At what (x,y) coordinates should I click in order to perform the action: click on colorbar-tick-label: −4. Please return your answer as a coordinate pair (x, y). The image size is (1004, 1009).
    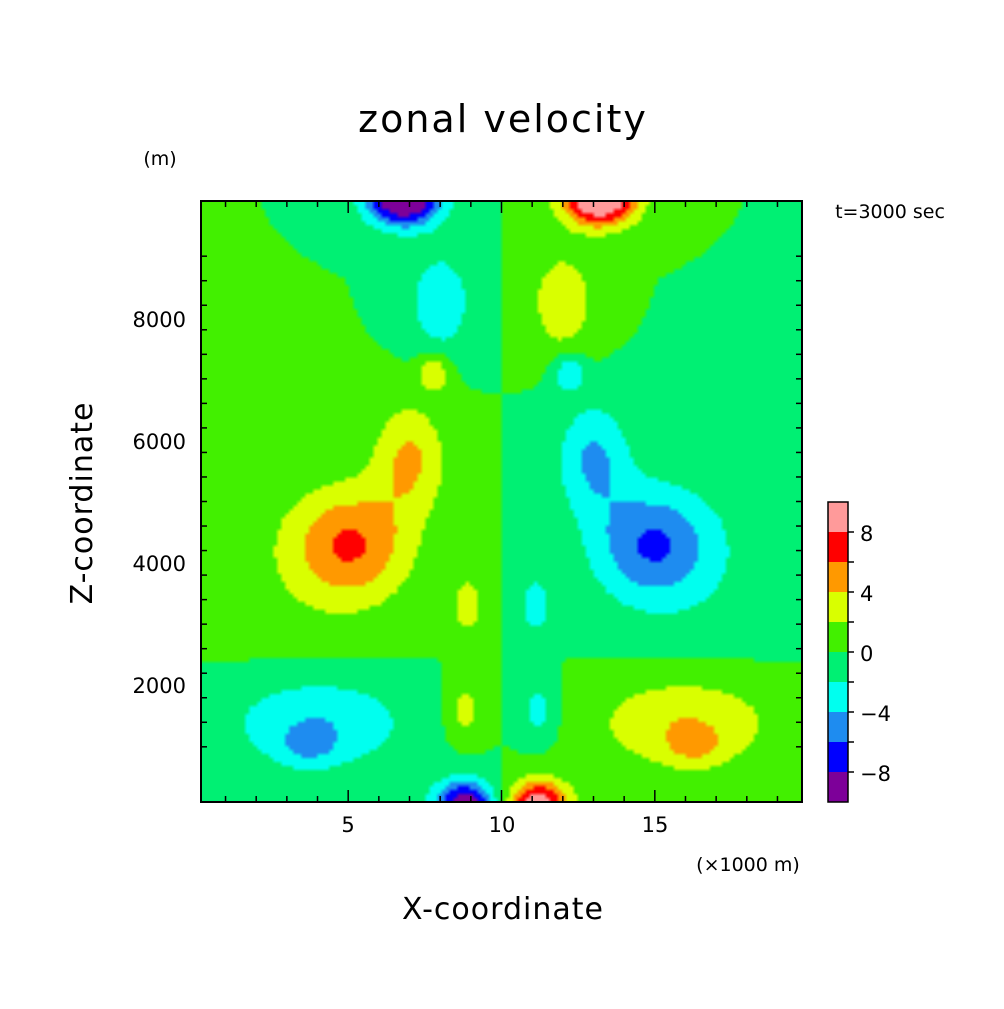
    Looking at the image, I should click on (875, 714).